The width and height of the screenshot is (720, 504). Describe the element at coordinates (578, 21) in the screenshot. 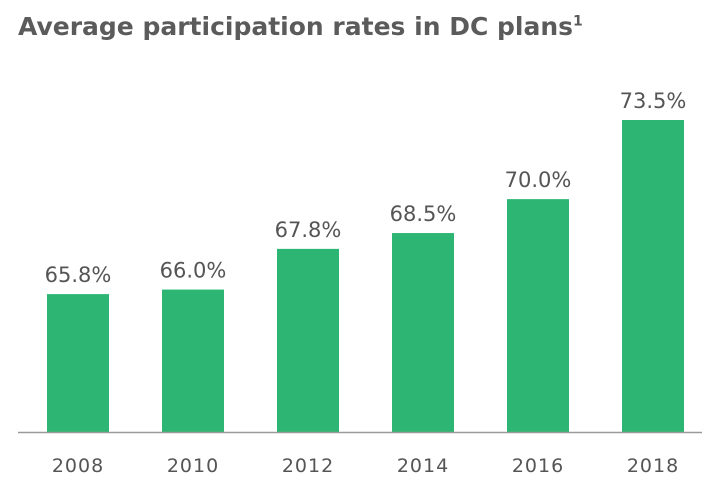

I see `title-footnote-marker: 1` at that location.